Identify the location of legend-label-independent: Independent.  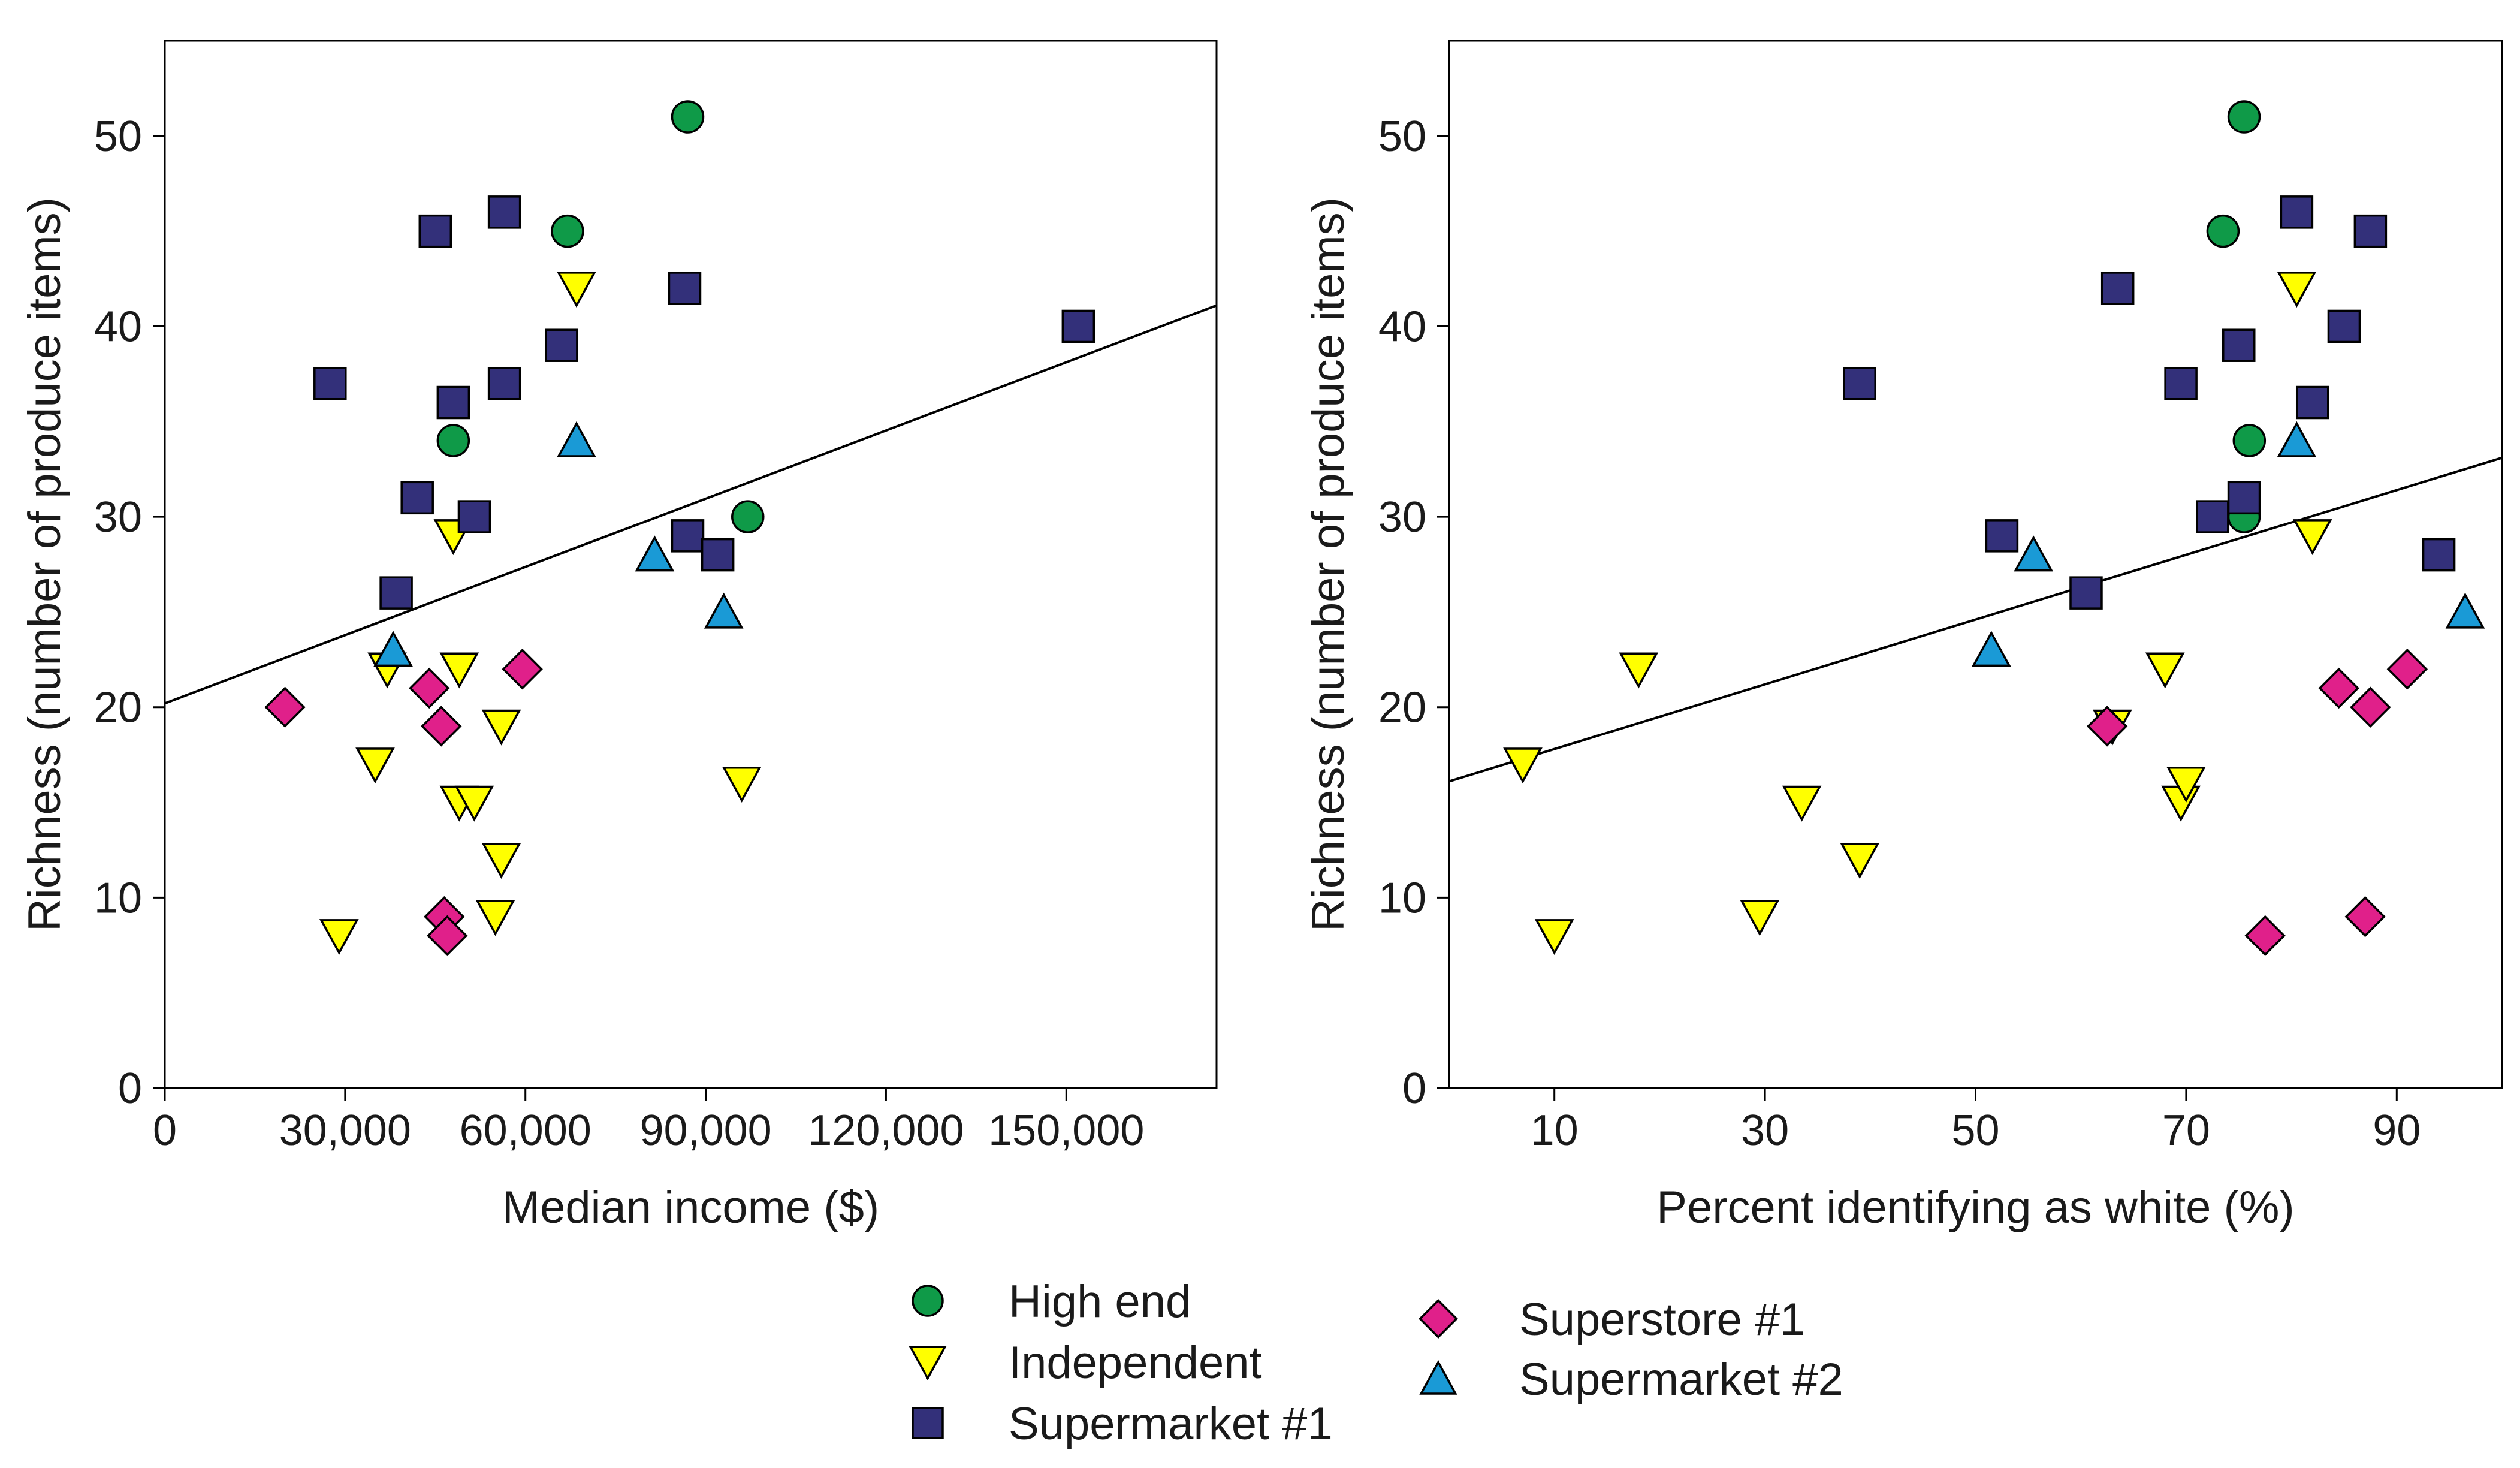
(1135, 1362).